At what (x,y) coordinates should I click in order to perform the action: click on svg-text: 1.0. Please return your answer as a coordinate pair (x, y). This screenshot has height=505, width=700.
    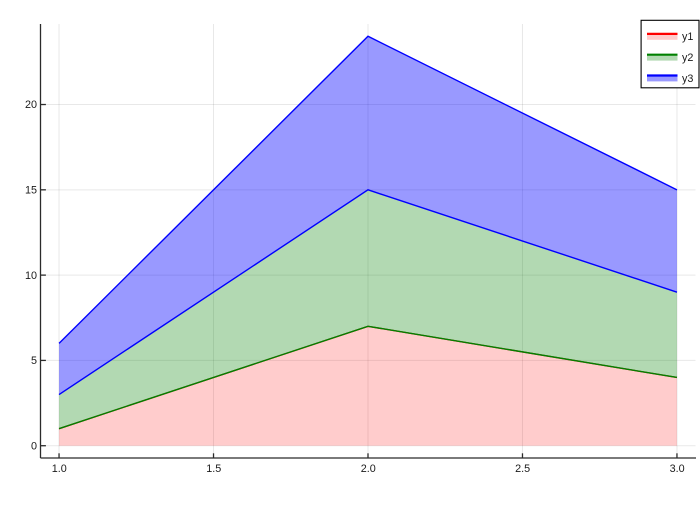
    Looking at the image, I should click on (59, 469).